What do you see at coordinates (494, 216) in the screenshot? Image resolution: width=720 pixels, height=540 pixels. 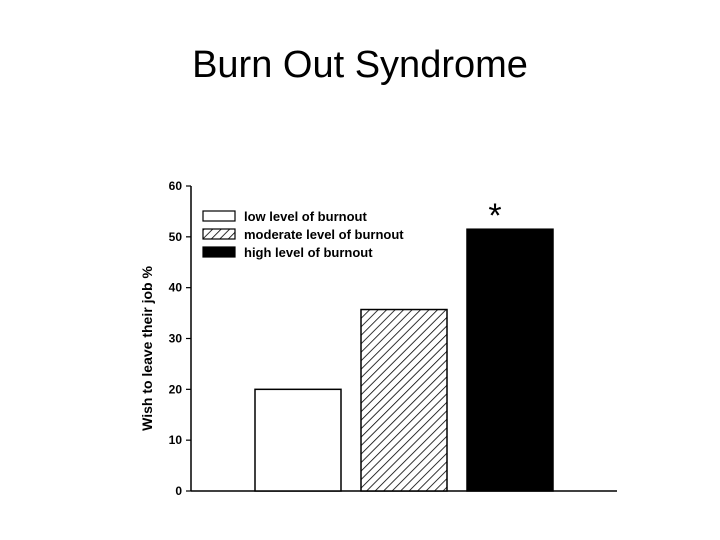 I see `significance-asterisk: *` at bounding box center [494, 216].